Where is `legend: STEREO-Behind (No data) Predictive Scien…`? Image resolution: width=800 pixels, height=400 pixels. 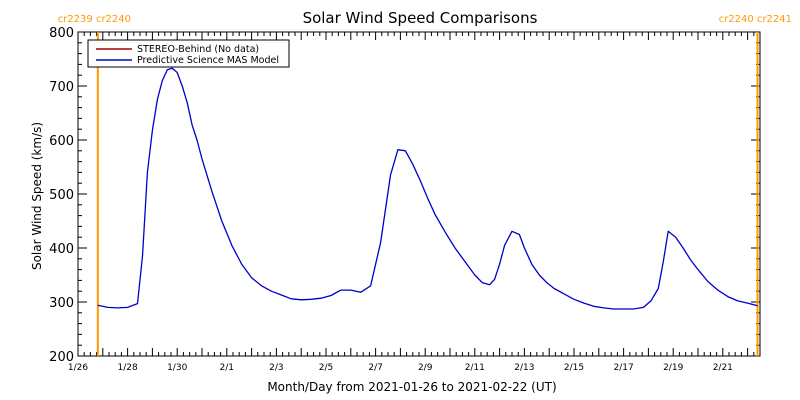
legend: STEREO-Behind (No data) Predictive Scien… is located at coordinates (188, 53).